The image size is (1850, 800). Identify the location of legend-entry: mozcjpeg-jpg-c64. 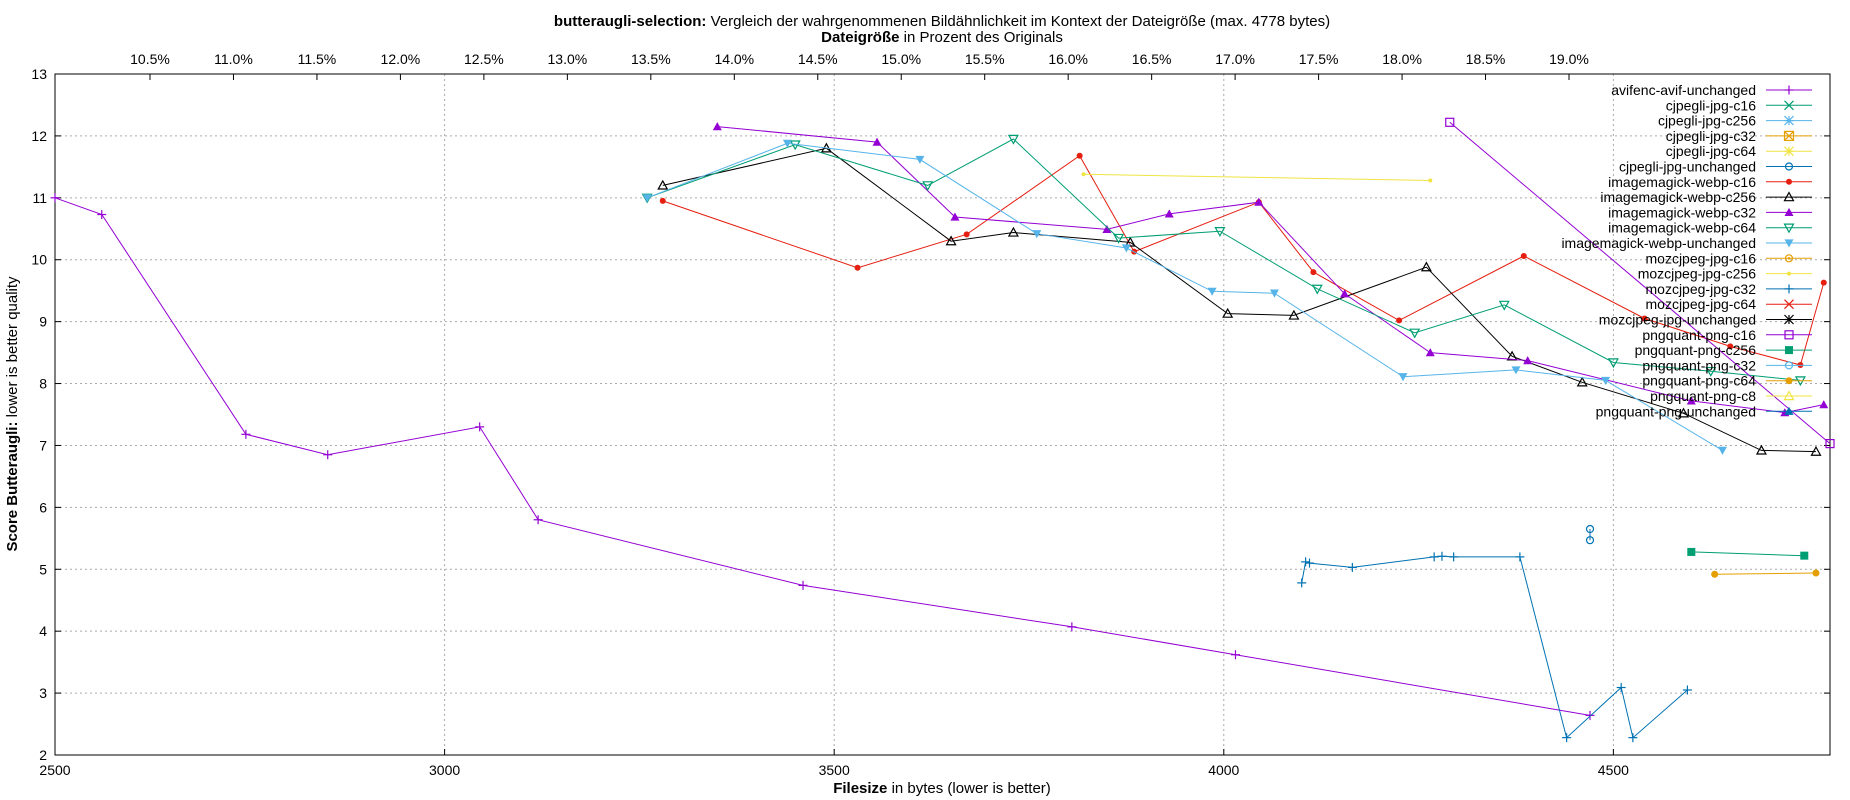
(1729, 304).